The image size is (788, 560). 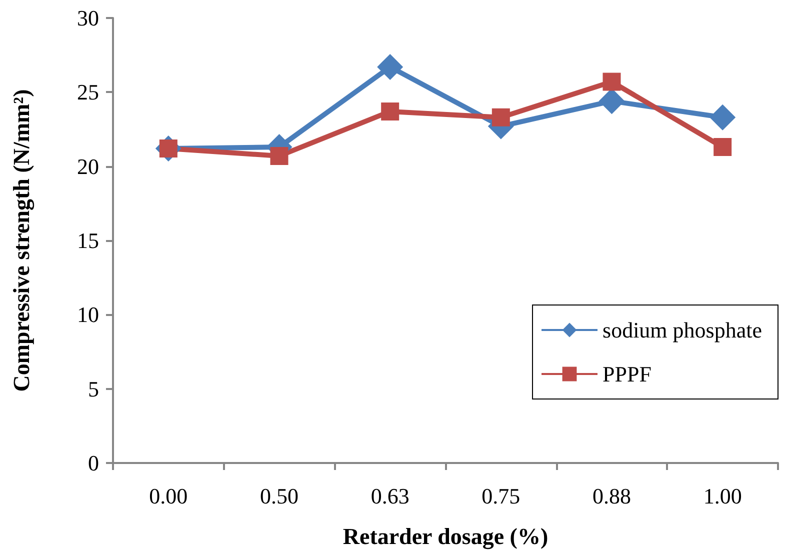 I want to click on x-tick-label: 0.75, so click(x=501, y=496).